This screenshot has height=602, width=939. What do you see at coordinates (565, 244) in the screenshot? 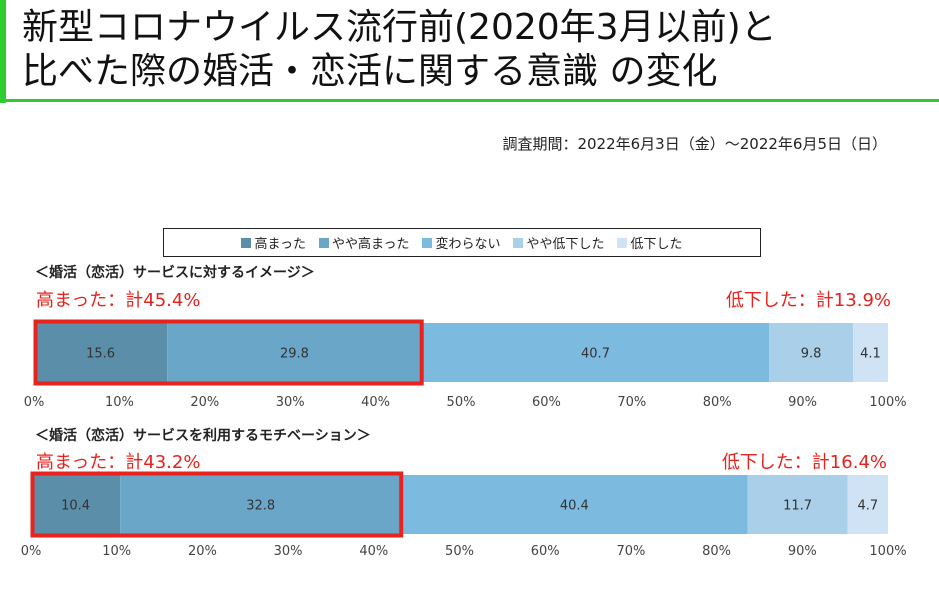
I see `legend-label-3: やや低下した` at bounding box center [565, 244].